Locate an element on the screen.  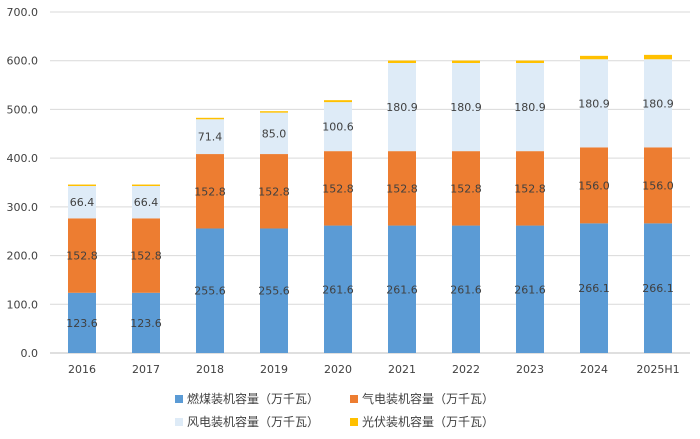
legend-label-coal: 燃煤装机容量（万千瓦） is located at coordinates (253, 399).